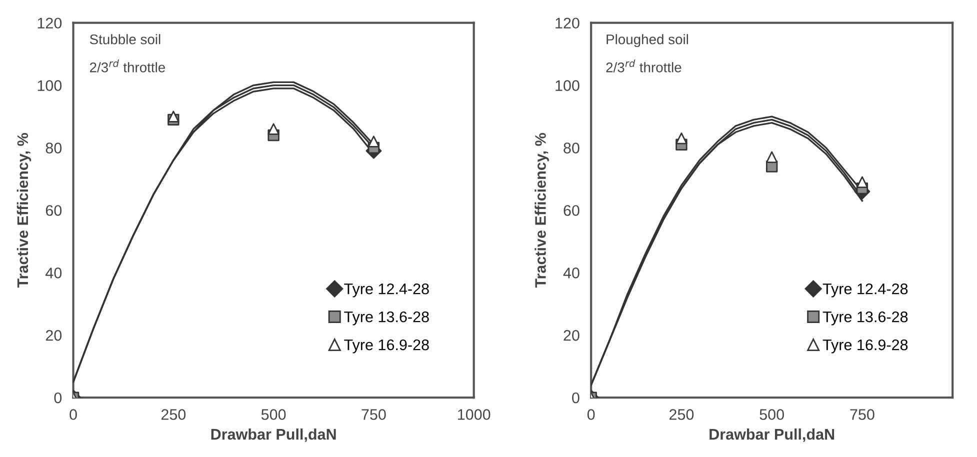 The height and width of the screenshot is (457, 977). Describe the element at coordinates (474, 414) in the screenshot. I see `x-tick-label: 1000` at that location.